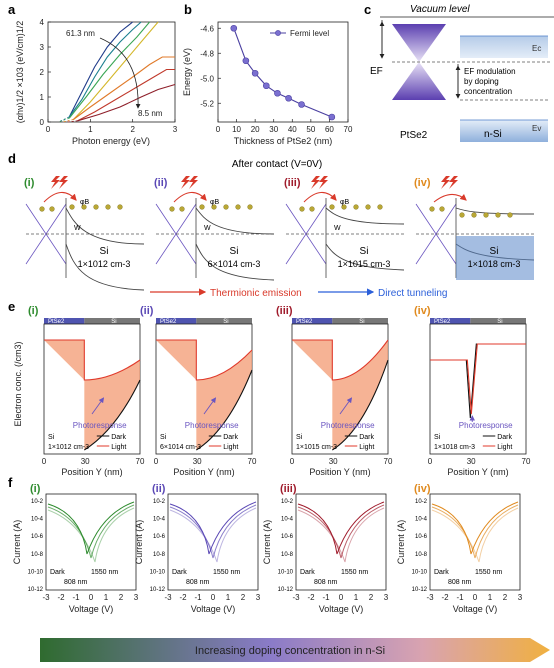 This screenshot has height=668, width=554. Describe the element at coordinates (198, 582) in the screenshot. I see `iv-plot-2-legend-808: 808 nm` at that location.